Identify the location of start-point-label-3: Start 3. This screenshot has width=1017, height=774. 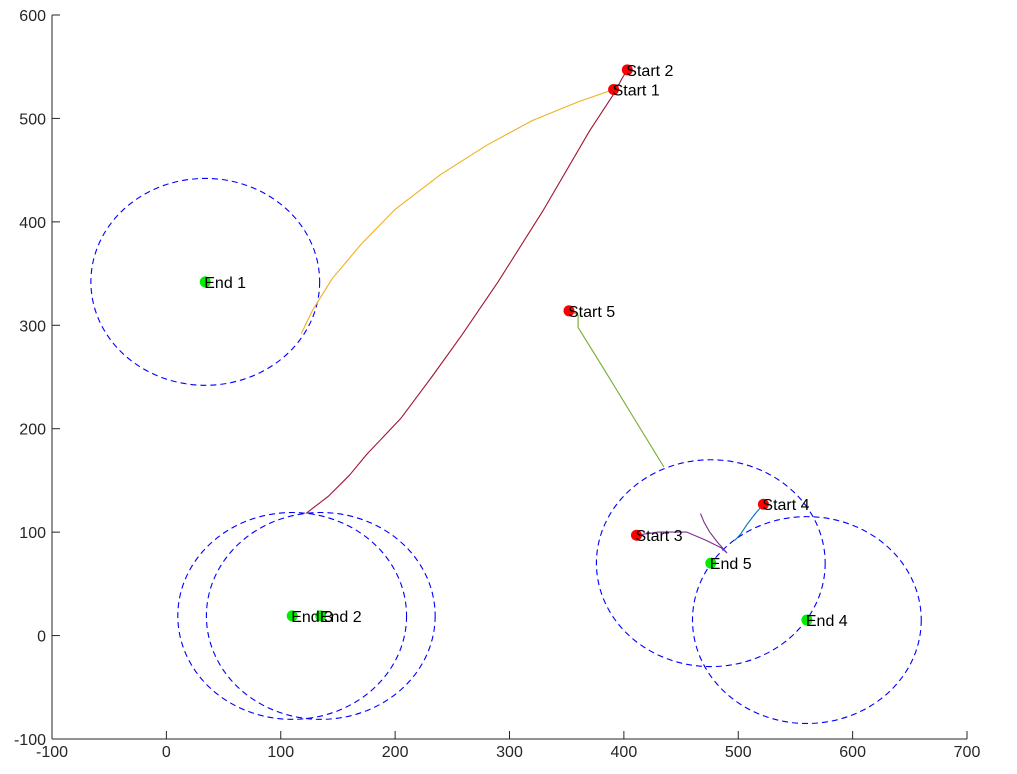
(658, 536).